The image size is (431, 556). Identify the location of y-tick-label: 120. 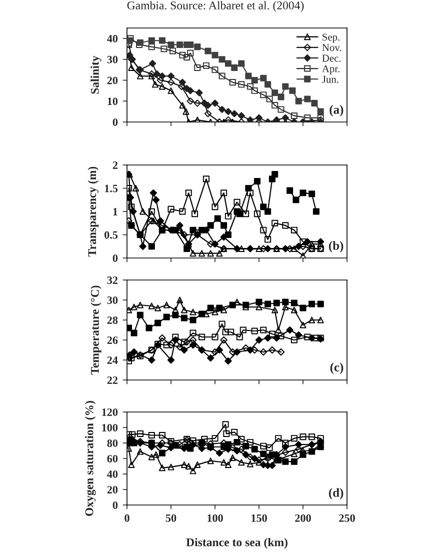
(110, 412).